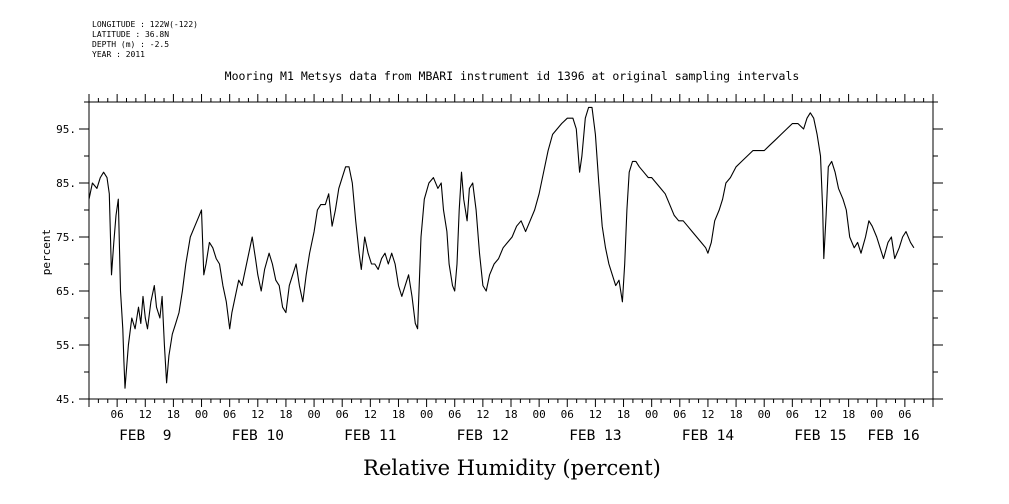  What do you see at coordinates (370, 436) in the screenshot?
I see `x-day-label: FEB 11` at bounding box center [370, 436].